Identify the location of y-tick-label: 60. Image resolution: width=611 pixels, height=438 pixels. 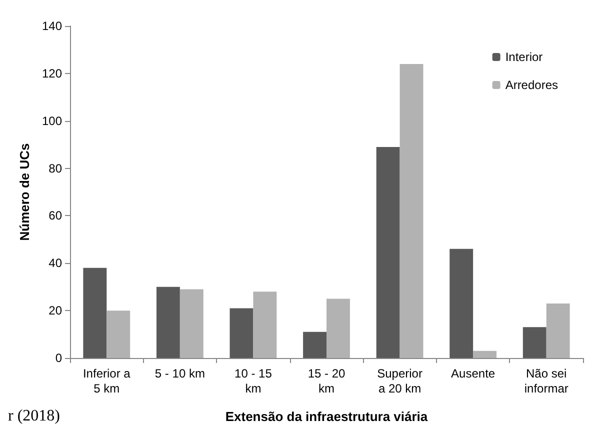
(55, 215).